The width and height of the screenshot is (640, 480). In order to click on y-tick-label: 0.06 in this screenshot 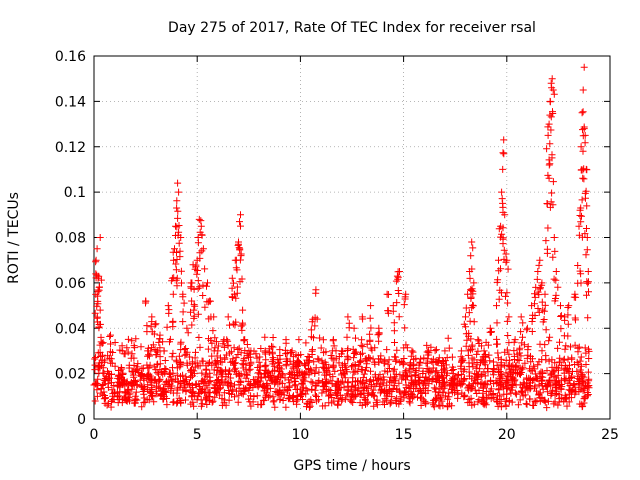, I will do `click(70, 284)`.